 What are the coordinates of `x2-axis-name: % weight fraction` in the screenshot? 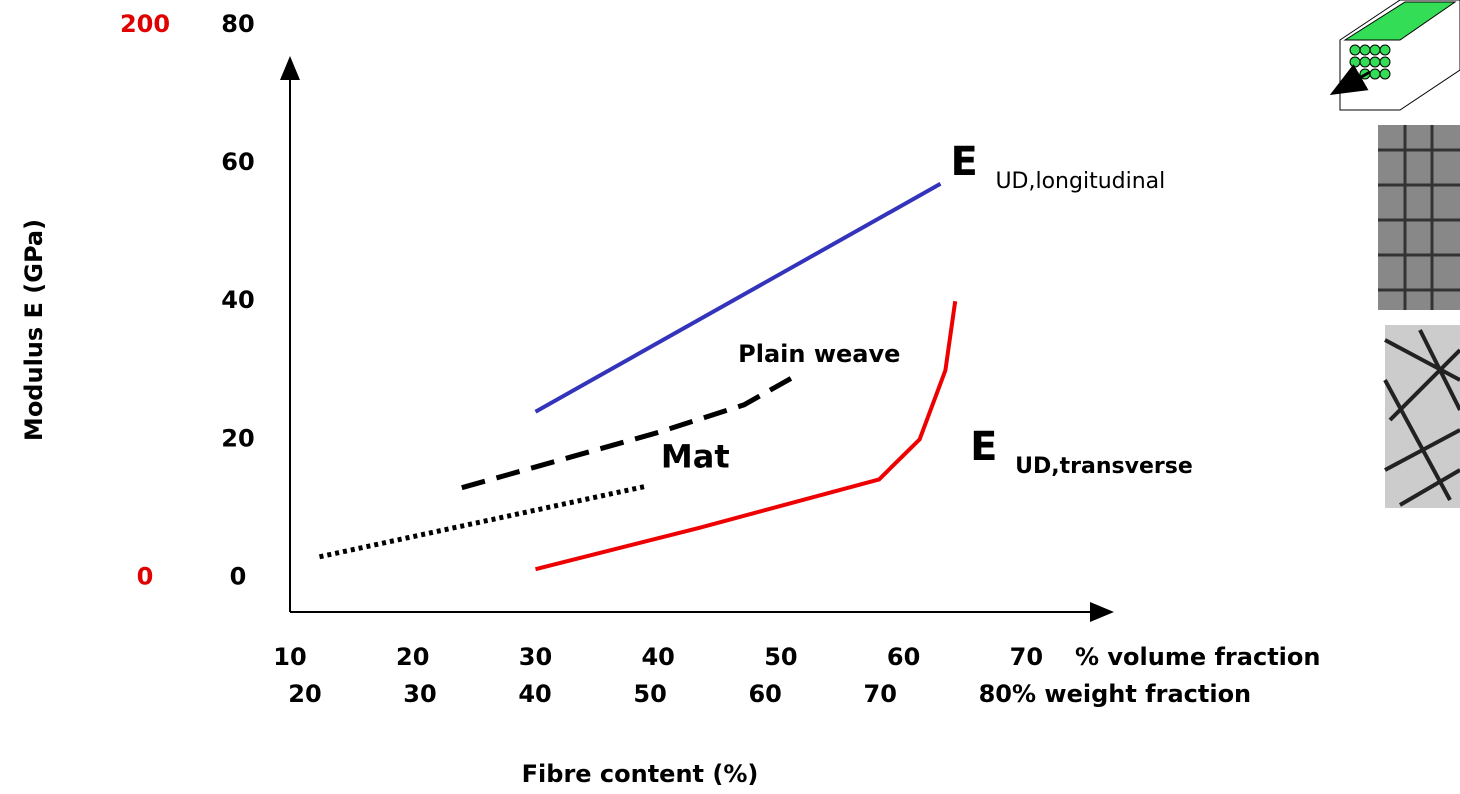 It's located at (1131, 694).